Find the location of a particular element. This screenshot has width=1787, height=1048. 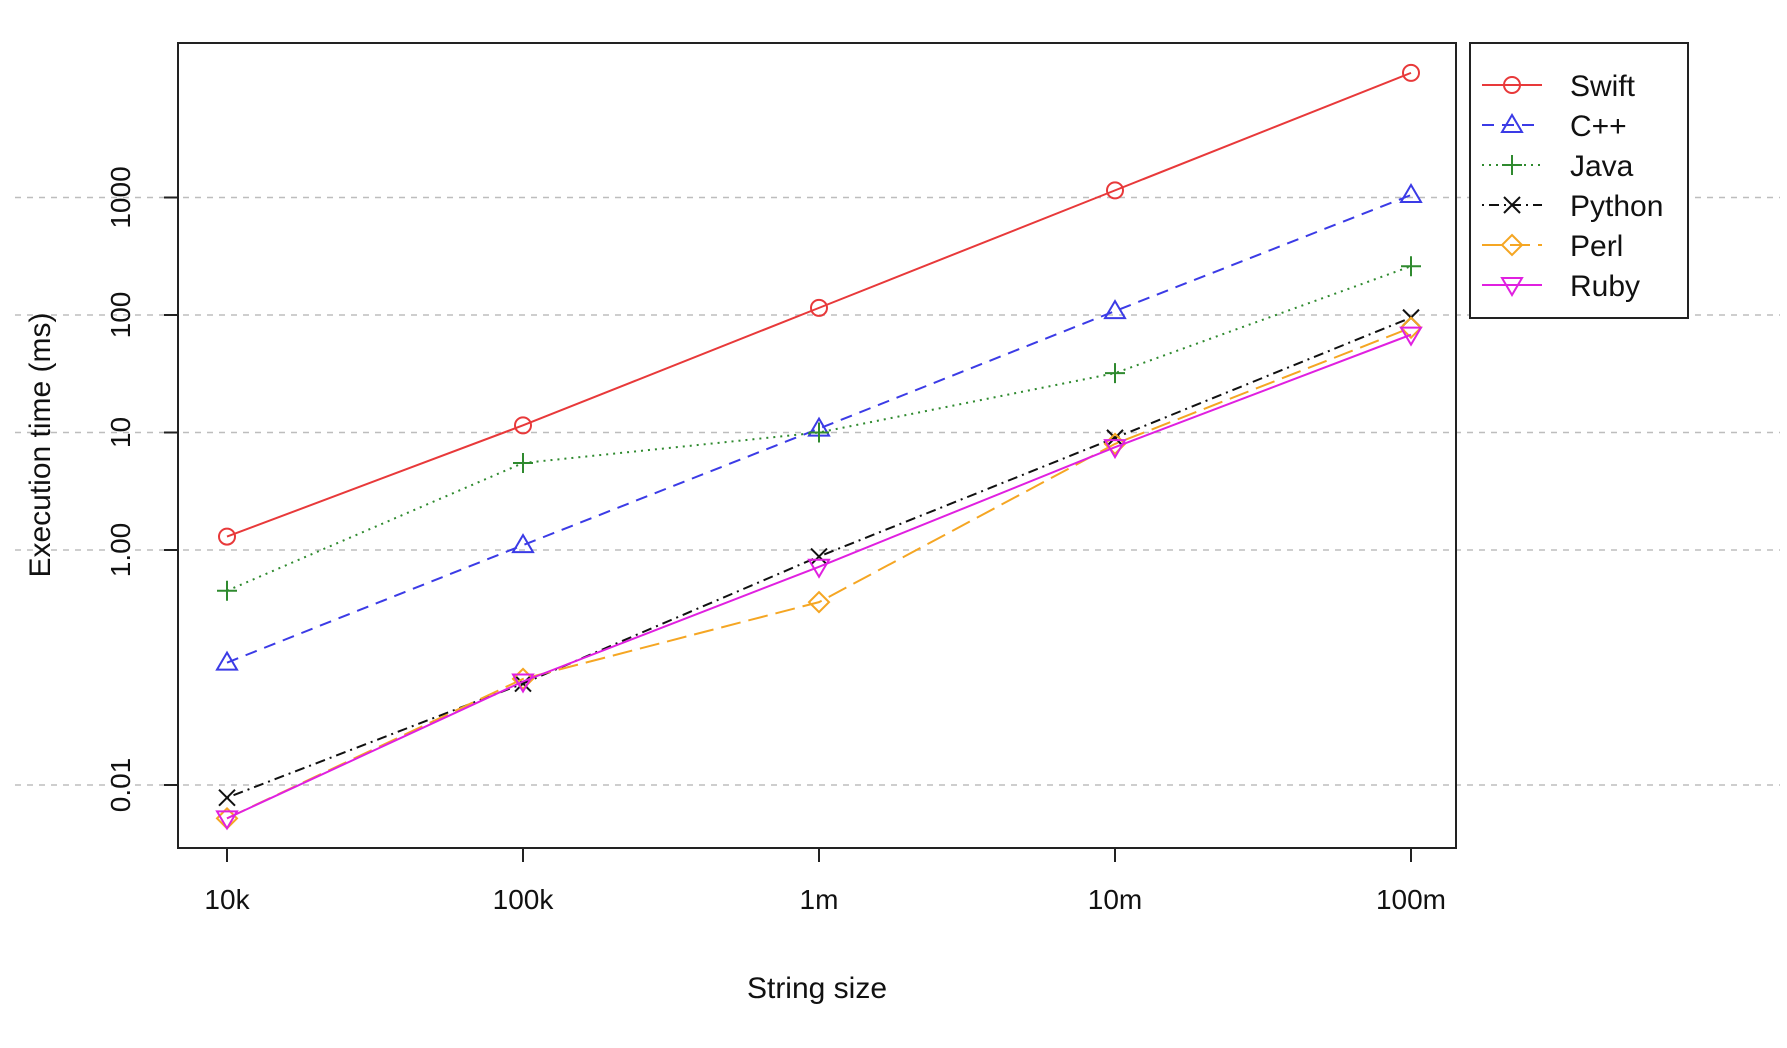

legend-item-python: Python is located at coordinates (1572, 206).